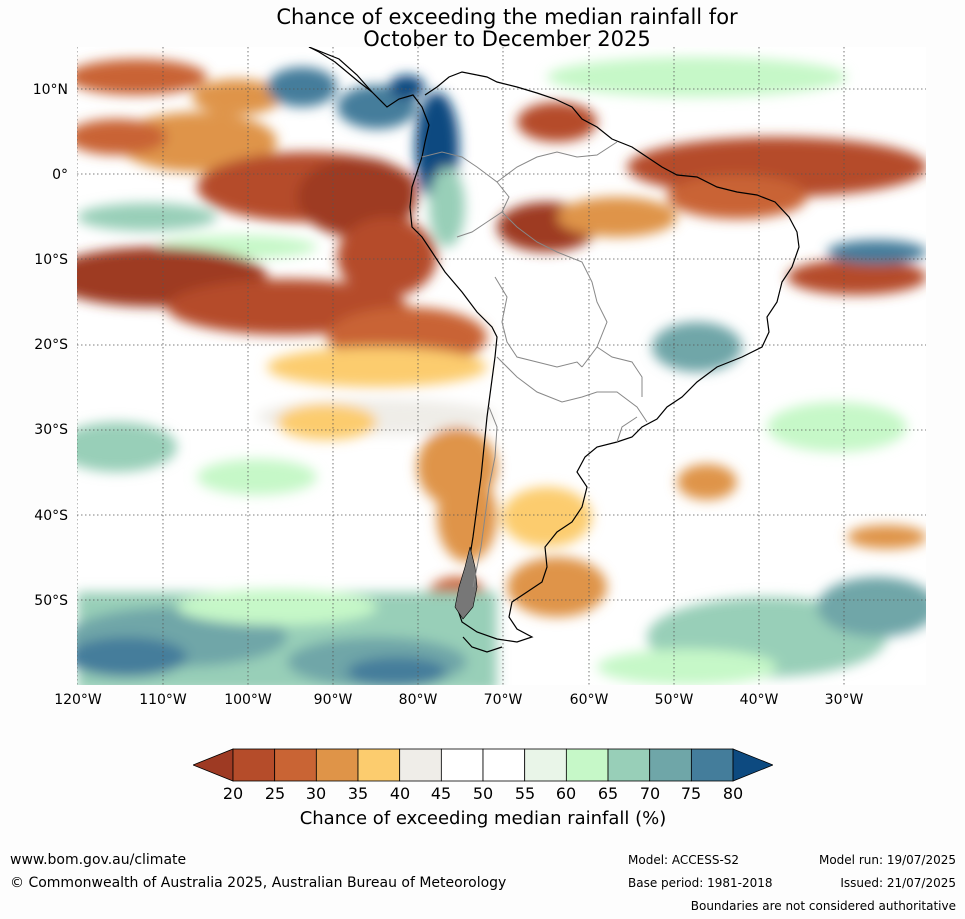  What do you see at coordinates (333, 700) in the screenshot?
I see `lon-label-90w: 90°W` at bounding box center [333, 700].